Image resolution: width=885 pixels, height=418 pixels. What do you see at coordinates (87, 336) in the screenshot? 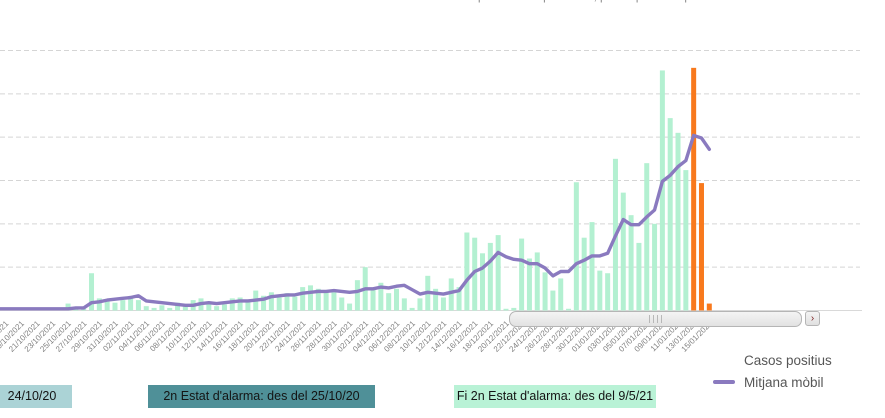
I see `svg-text: 29/10/2021` at bounding box center [87, 336].